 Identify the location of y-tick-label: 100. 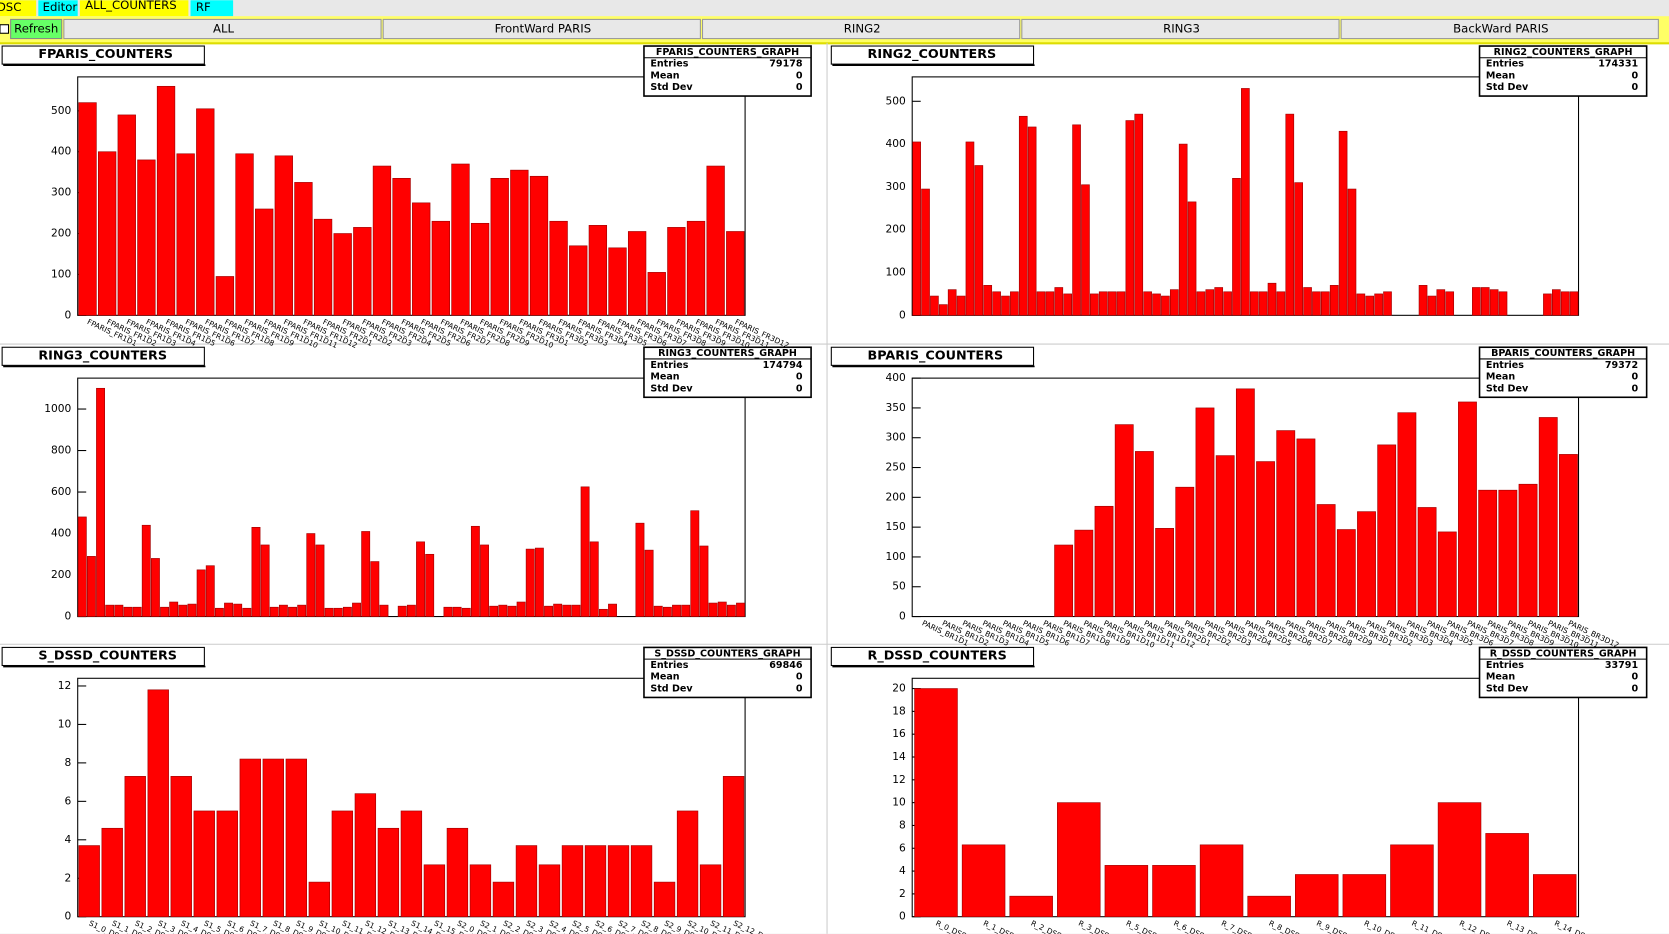
(896, 556).